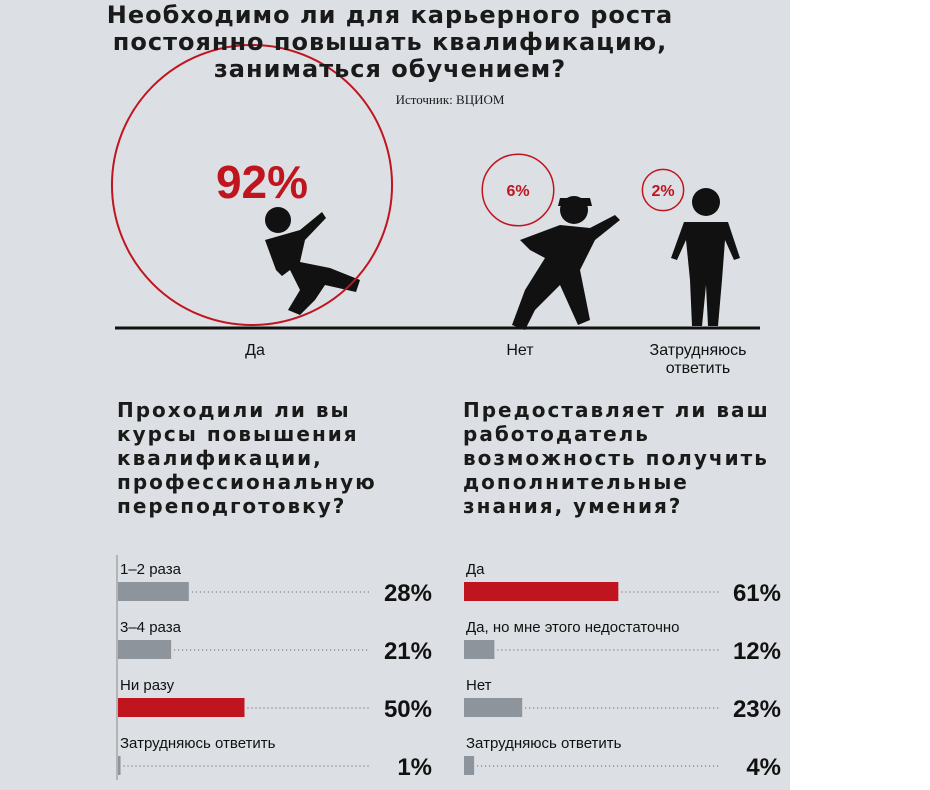 The image size is (930, 790). What do you see at coordinates (262, 182) in the screenshot?
I see `value-label: 92%` at bounding box center [262, 182].